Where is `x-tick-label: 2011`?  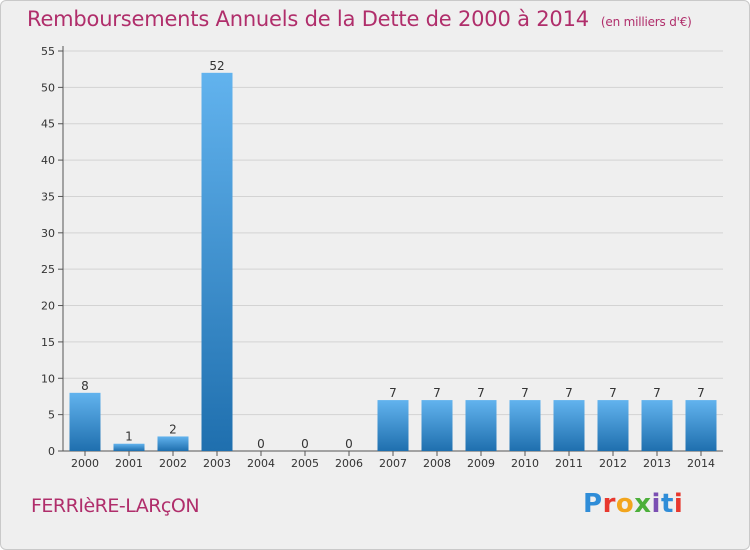
x-tick-label: 2011 is located at coordinates (569, 463).